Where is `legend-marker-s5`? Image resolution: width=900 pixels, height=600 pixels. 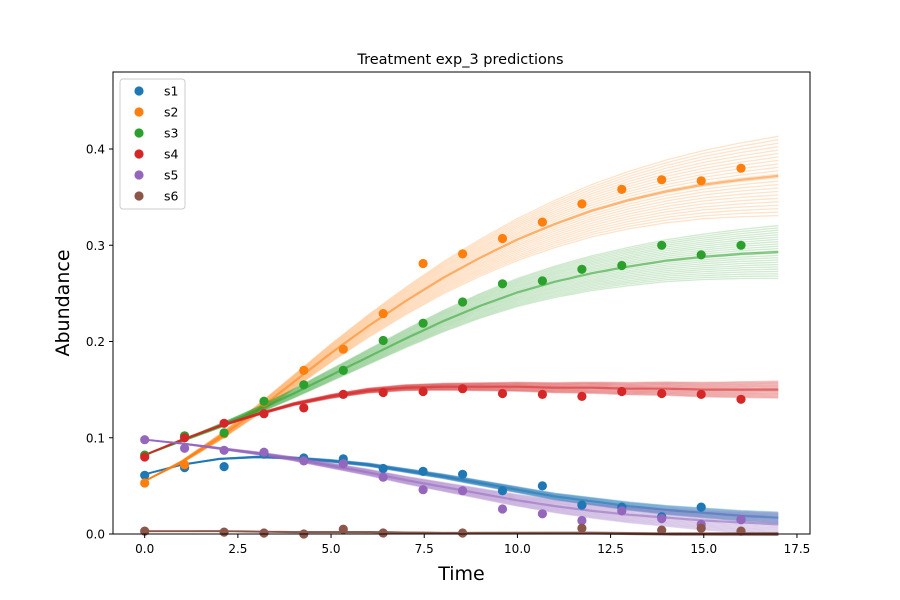
legend-marker-s5 is located at coordinates (139, 175).